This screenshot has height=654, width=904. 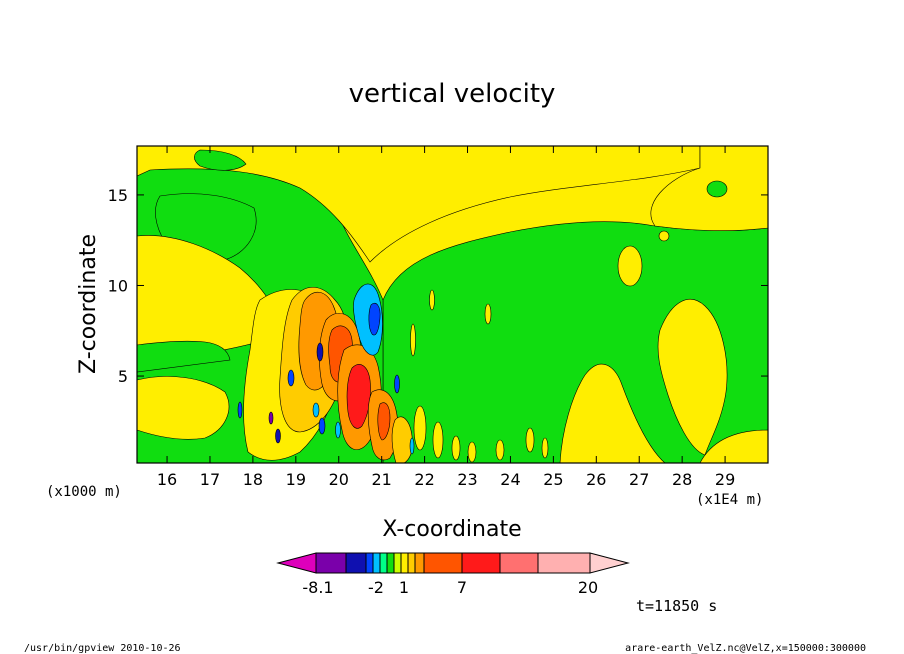 What do you see at coordinates (376, 587) in the screenshot?
I see `colorbar-label: -2` at bounding box center [376, 587].